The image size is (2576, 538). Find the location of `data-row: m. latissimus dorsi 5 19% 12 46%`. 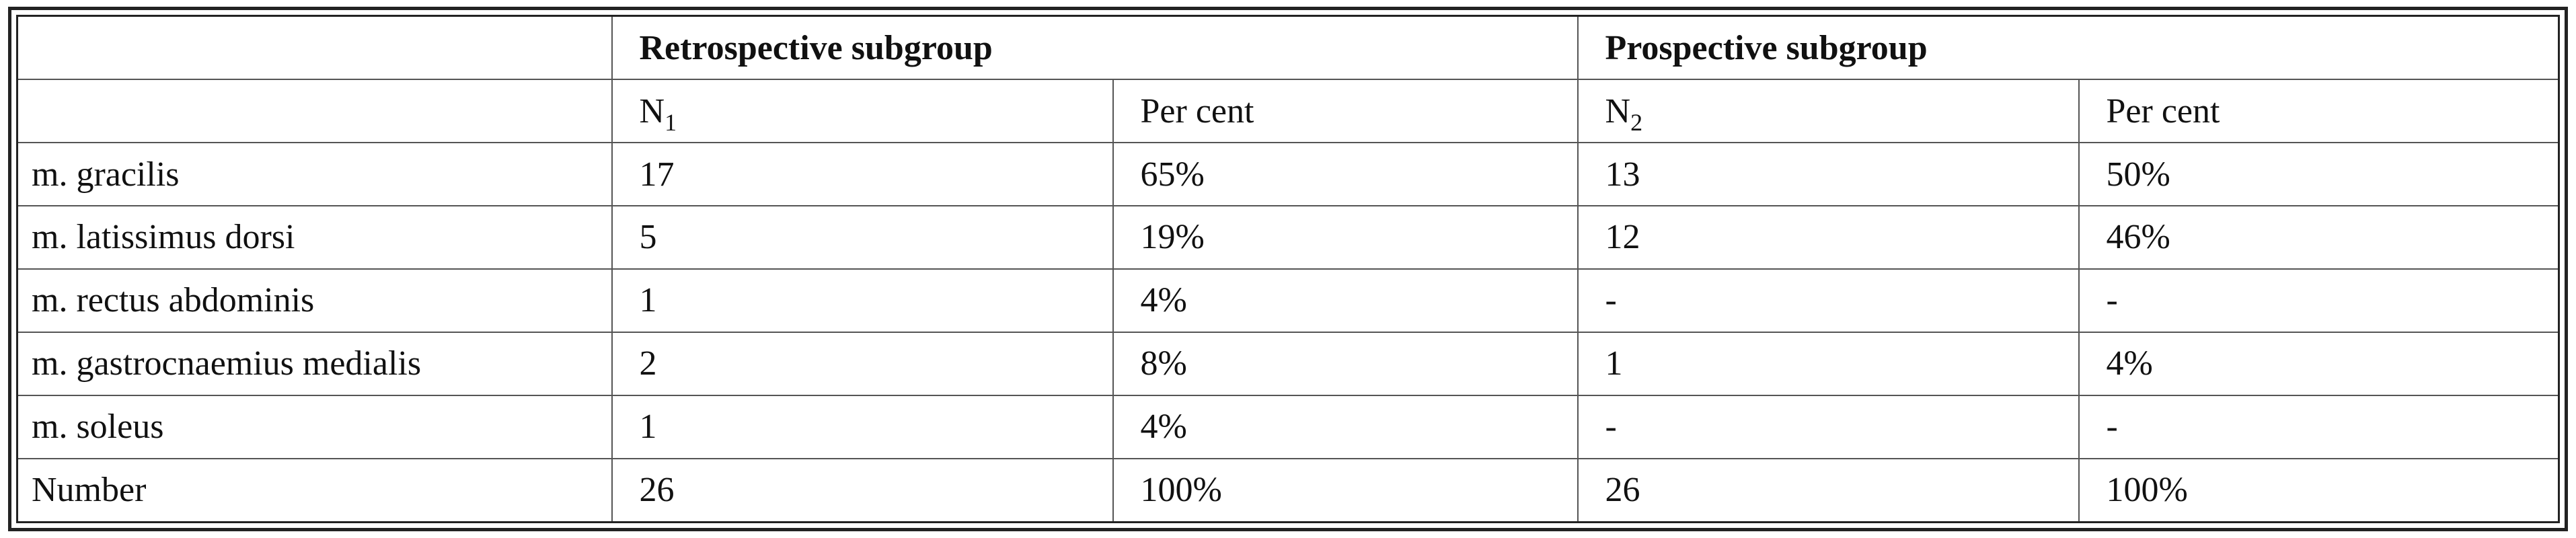

data-row: m. latissimus dorsi 5 19% 12 46% is located at coordinates (1288, 237).